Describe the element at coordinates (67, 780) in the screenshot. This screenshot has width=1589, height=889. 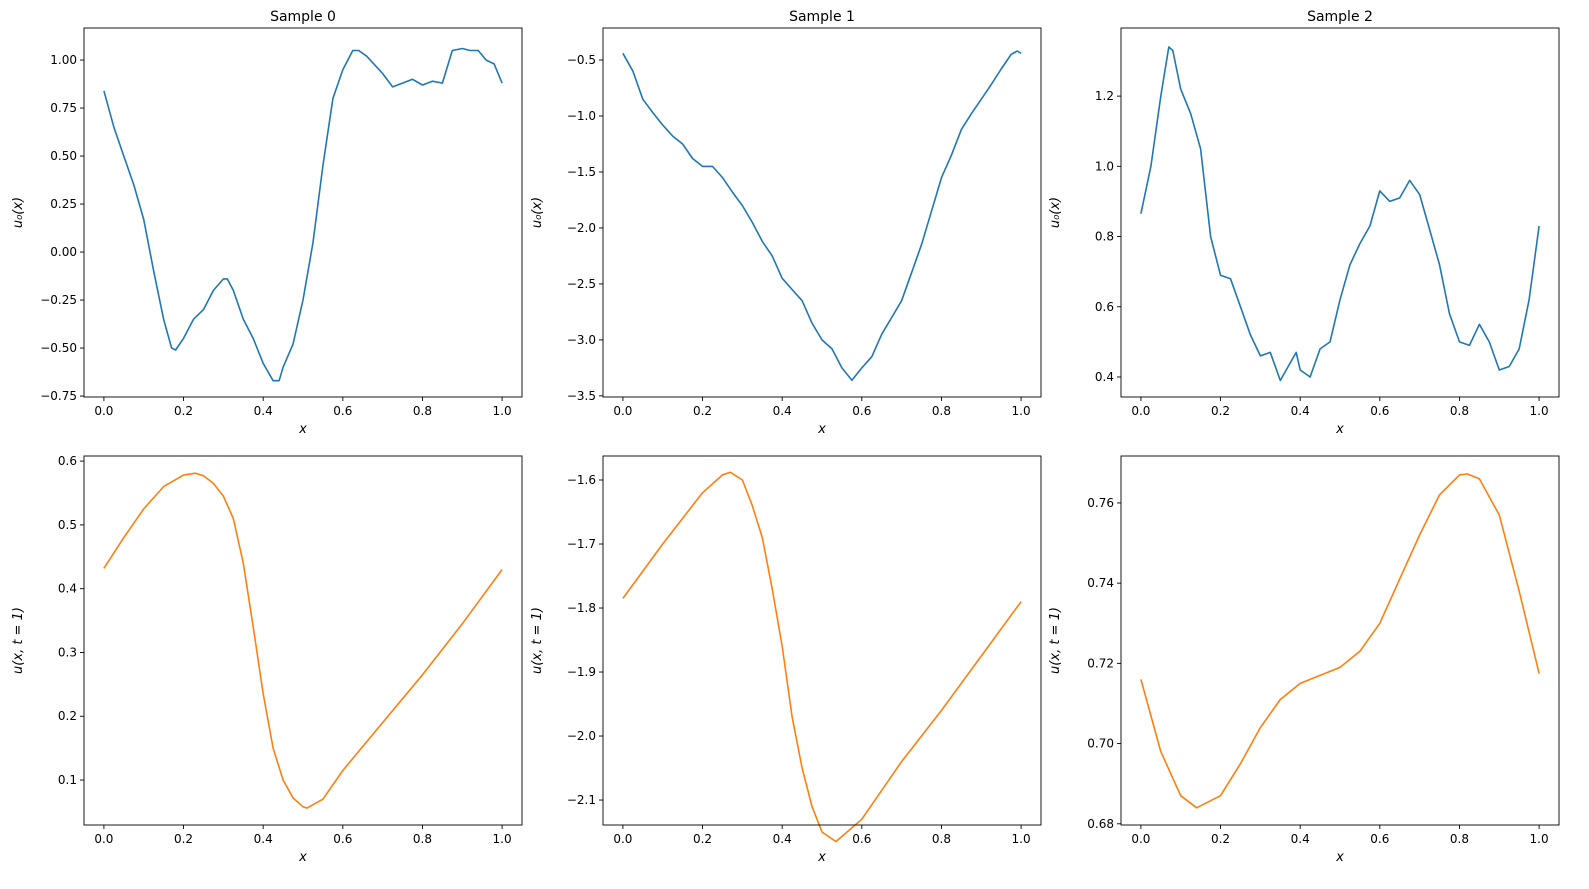
I see `y-tick-label: 0.1` at that location.